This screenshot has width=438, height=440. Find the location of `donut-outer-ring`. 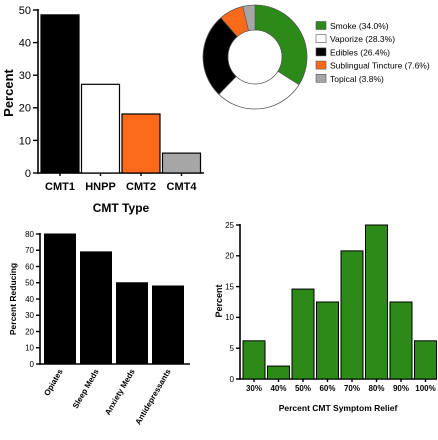

donut-outer-ring is located at coordinates (255, 57).